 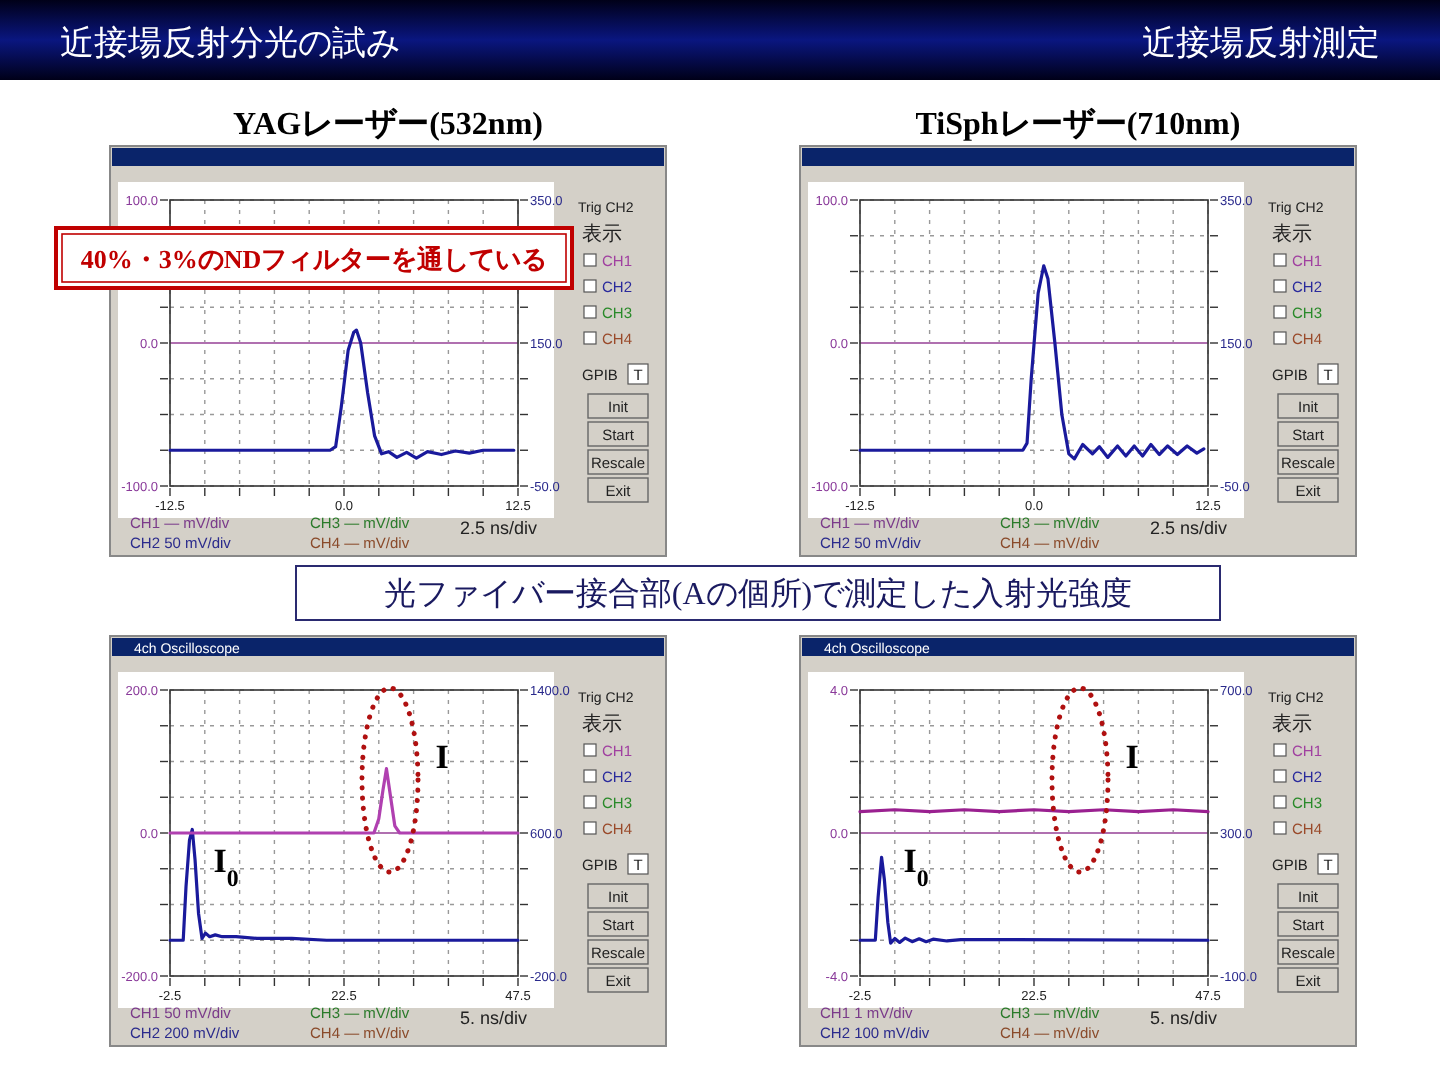 I want to click on chart-title: TiSphレーザー(710nm), so click(x=1078, y=124).